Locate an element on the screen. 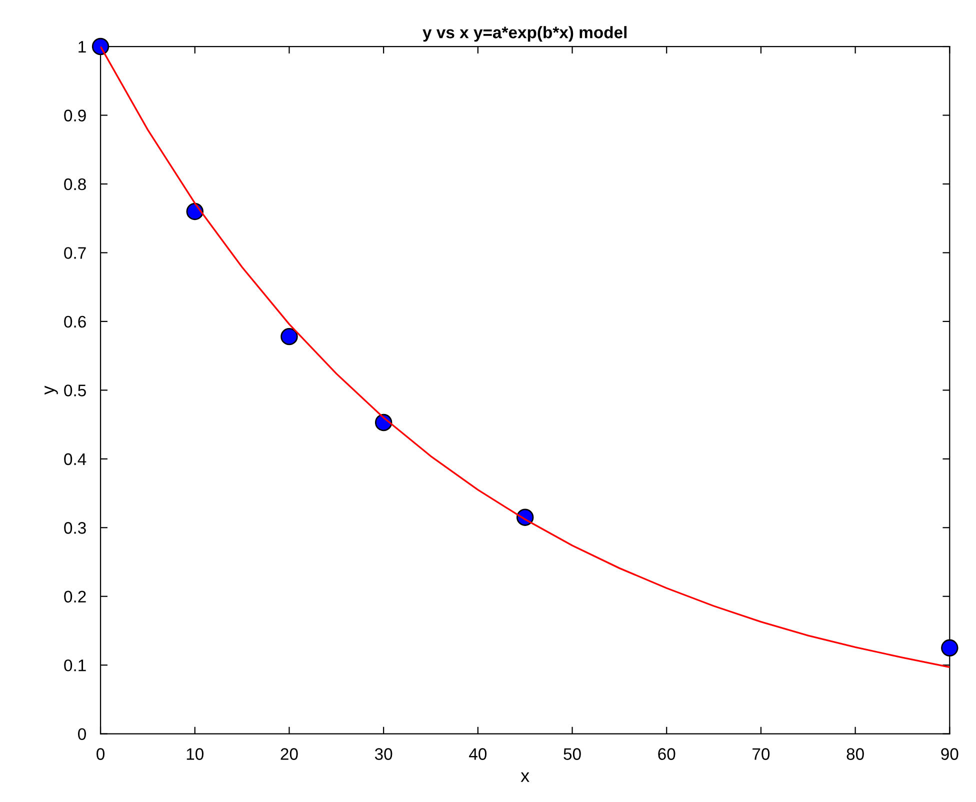 This screenshot has width=976, height=802. x-tick-label: 90 is located at coordinates (949, 754).